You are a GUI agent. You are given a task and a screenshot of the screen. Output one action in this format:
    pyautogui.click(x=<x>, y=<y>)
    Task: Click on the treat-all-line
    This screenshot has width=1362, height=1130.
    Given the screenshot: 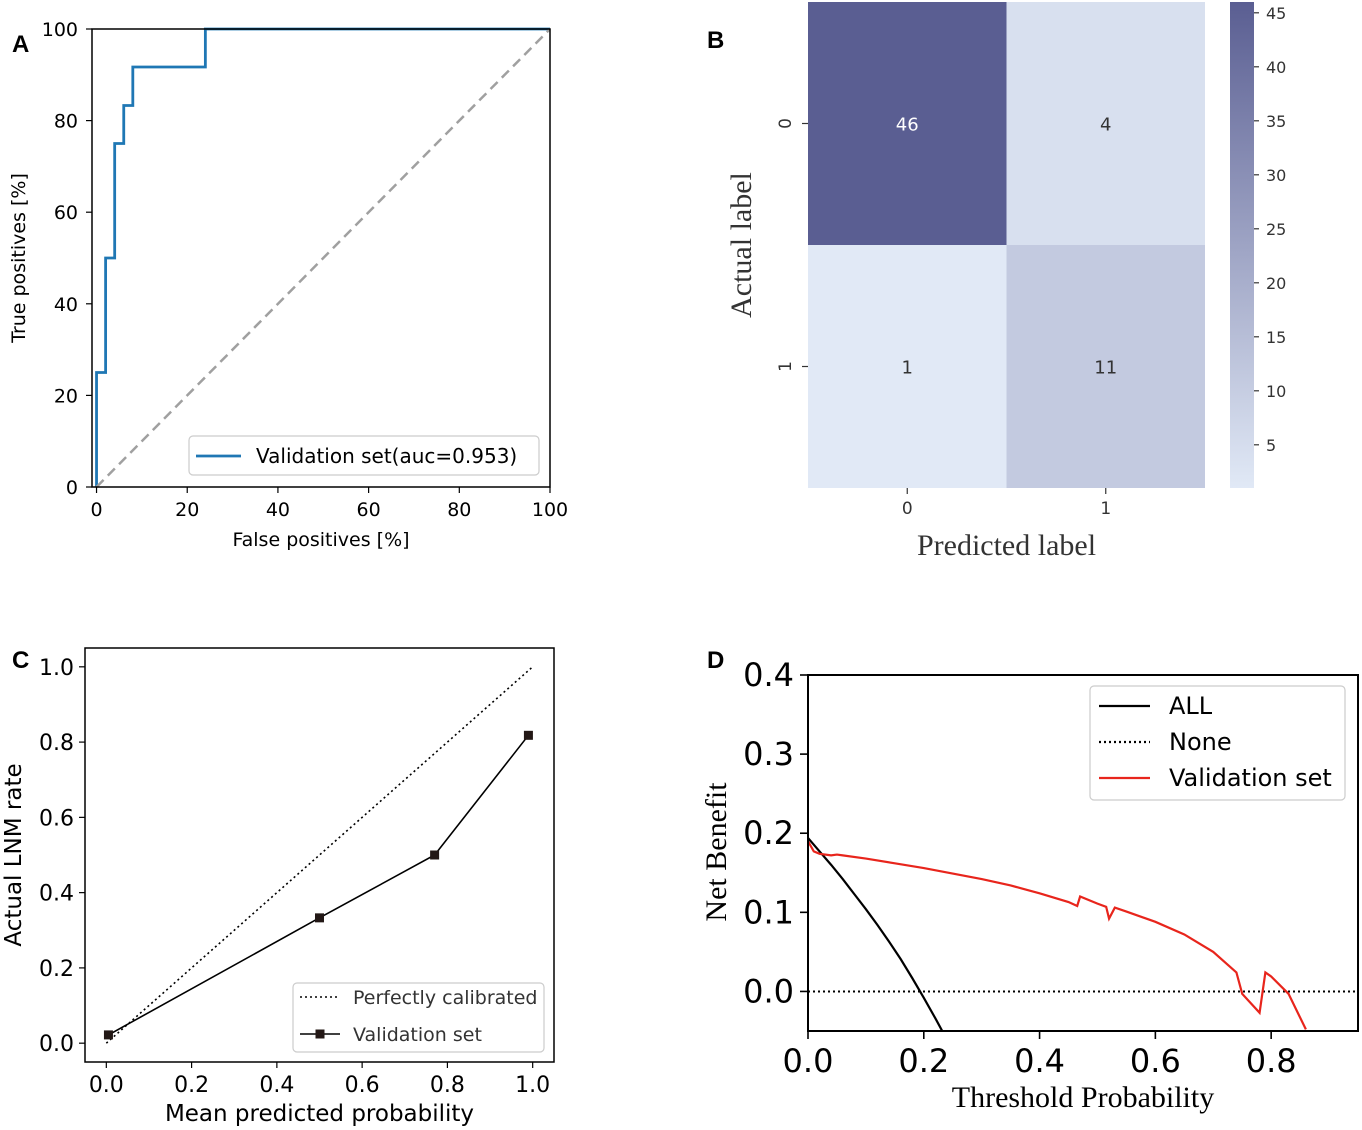 What is the action you would take?
    pyautogui.click(x=876, y=934)
    